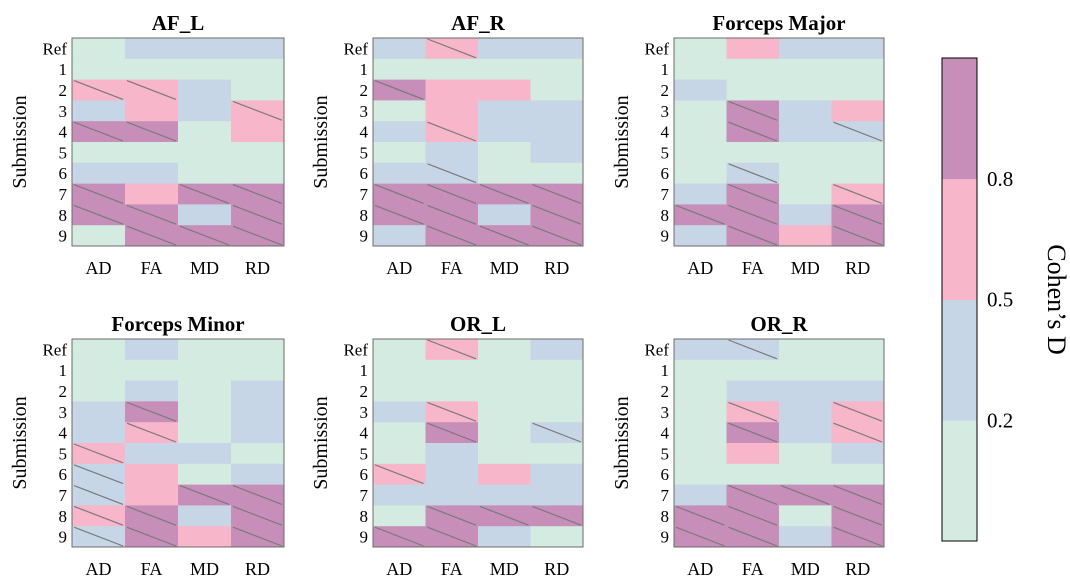 The width and height of the screenshot is (1070, 578). What do you see at coordinates (177, 324) in the screenshot?
I see `panel-title: Forceps Minor` at bounding box center [177, 324].